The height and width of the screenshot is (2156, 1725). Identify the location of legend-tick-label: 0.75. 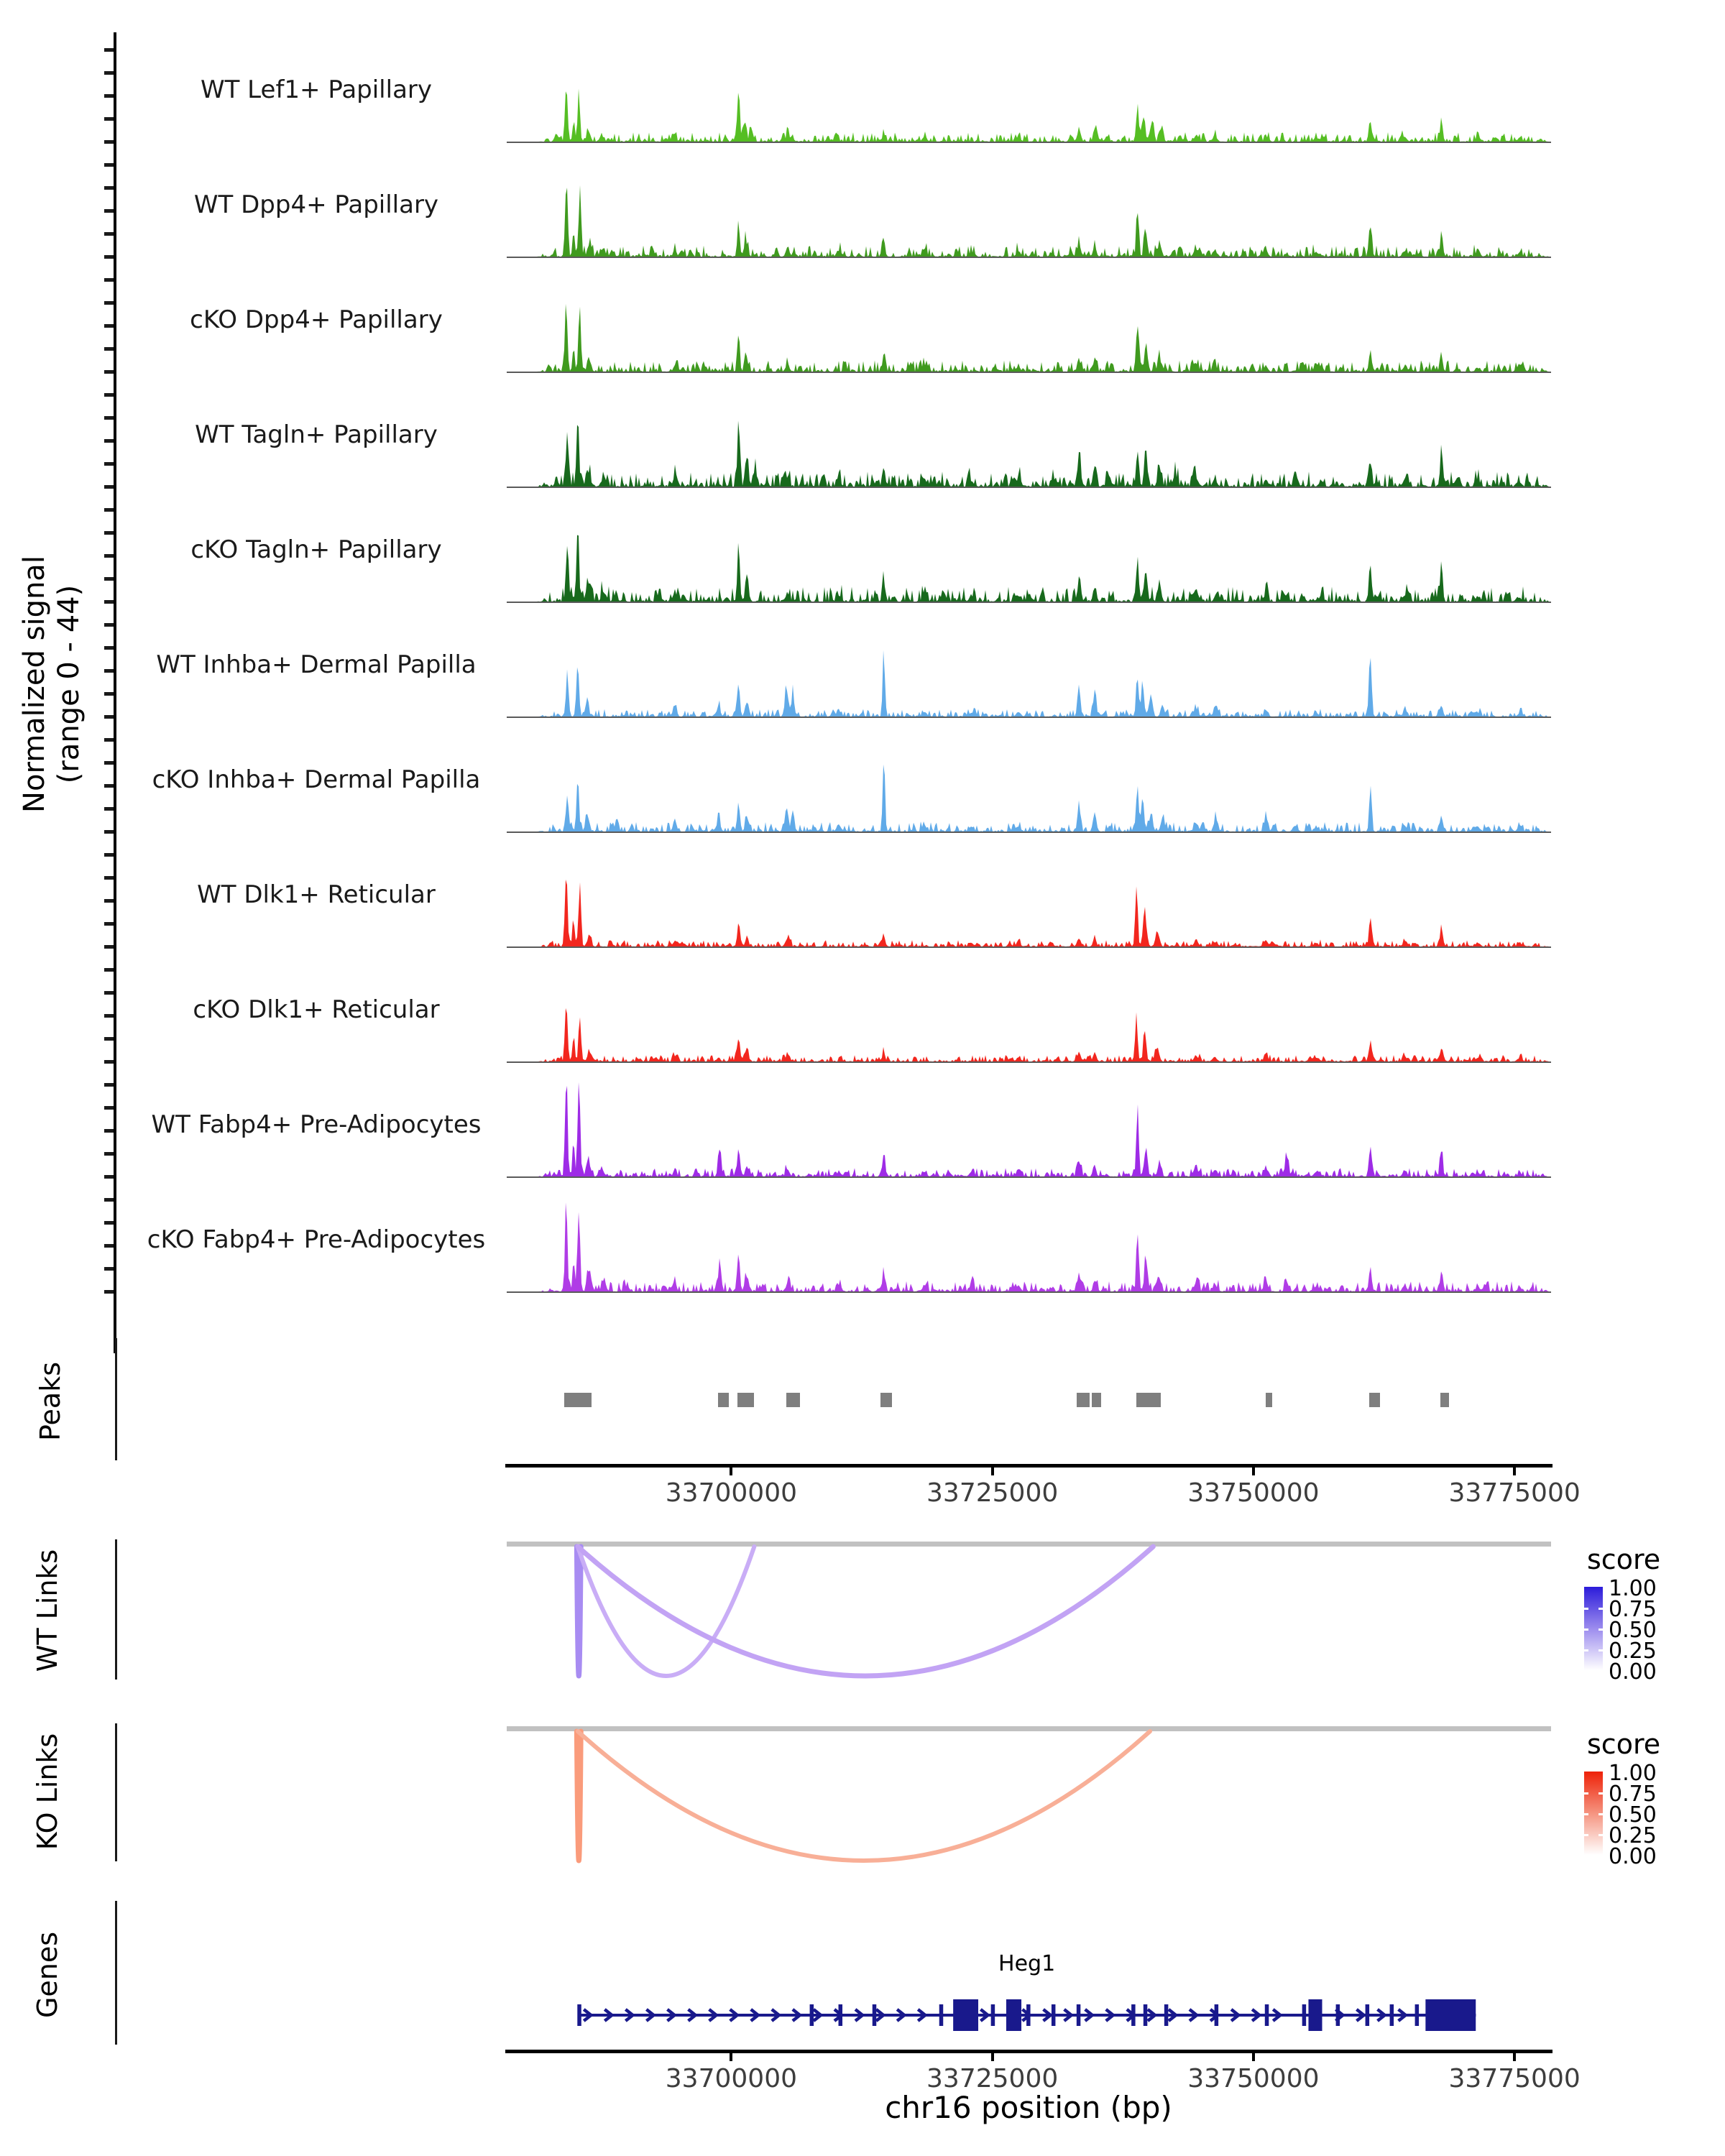
(1633, 1794).